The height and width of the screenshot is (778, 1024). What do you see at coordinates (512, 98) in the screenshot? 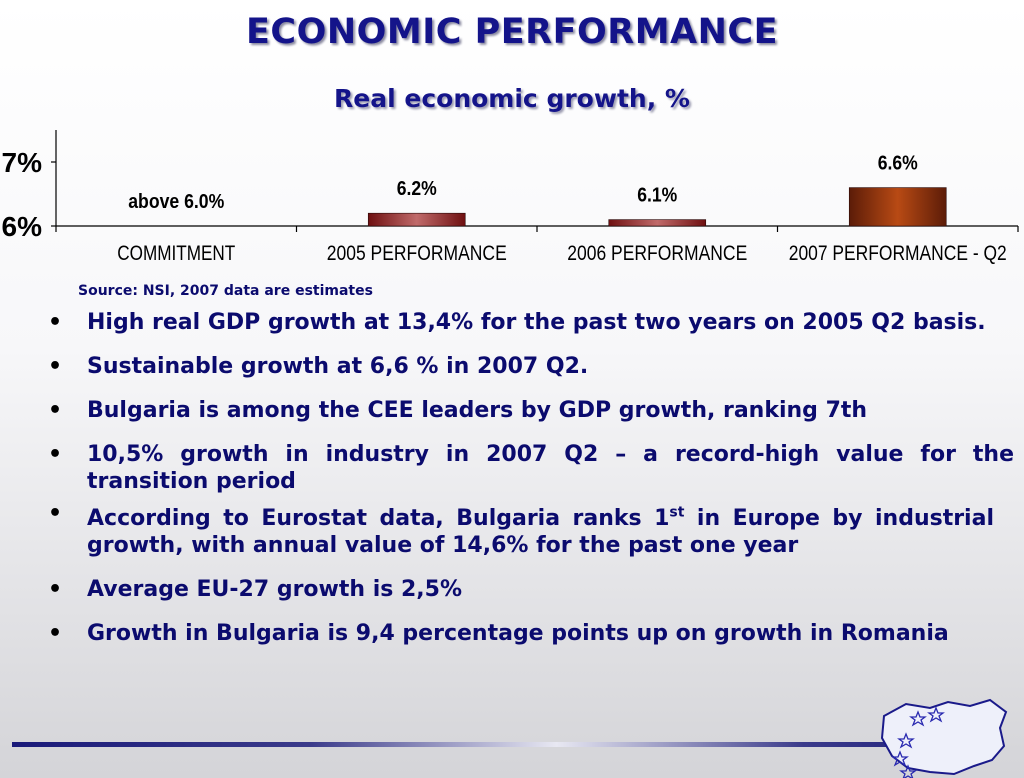
I see `chart-subtitle: Real economic growth, %` at bounding box center [512, 98].